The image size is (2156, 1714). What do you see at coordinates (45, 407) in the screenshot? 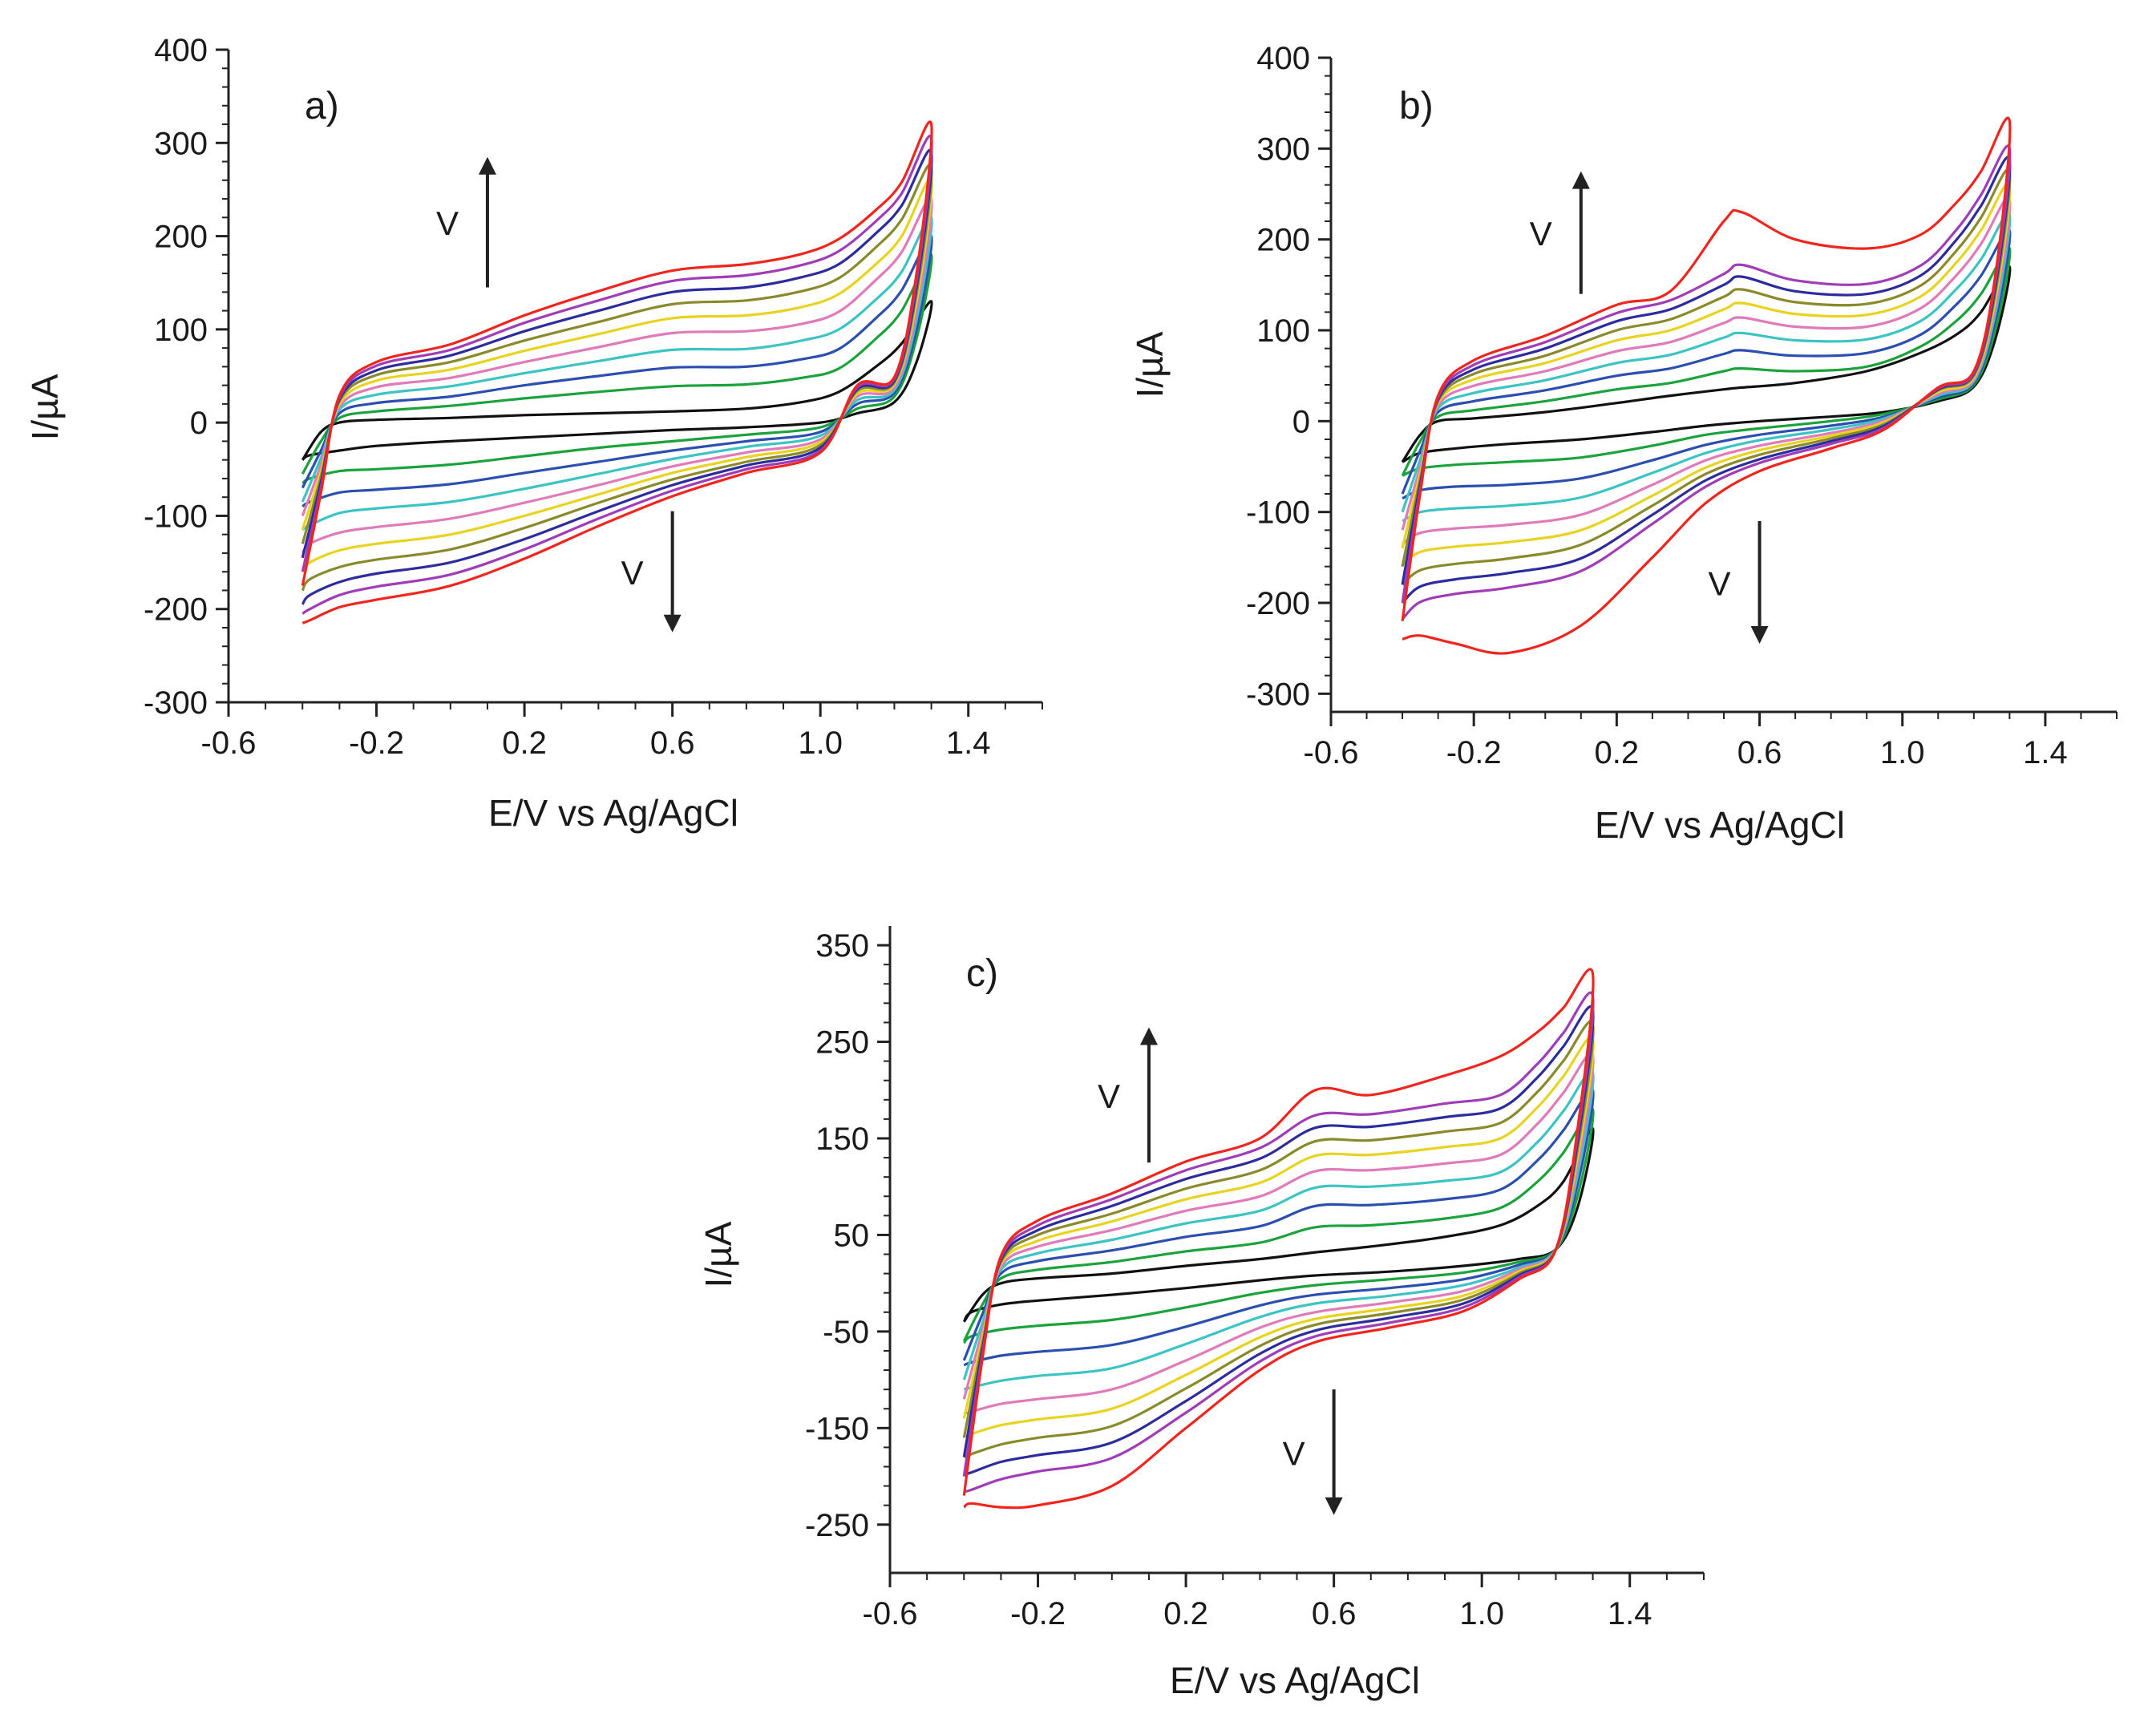
I see `panel-a-y-axis-title: I/µA` at bounding box center [45, 407].